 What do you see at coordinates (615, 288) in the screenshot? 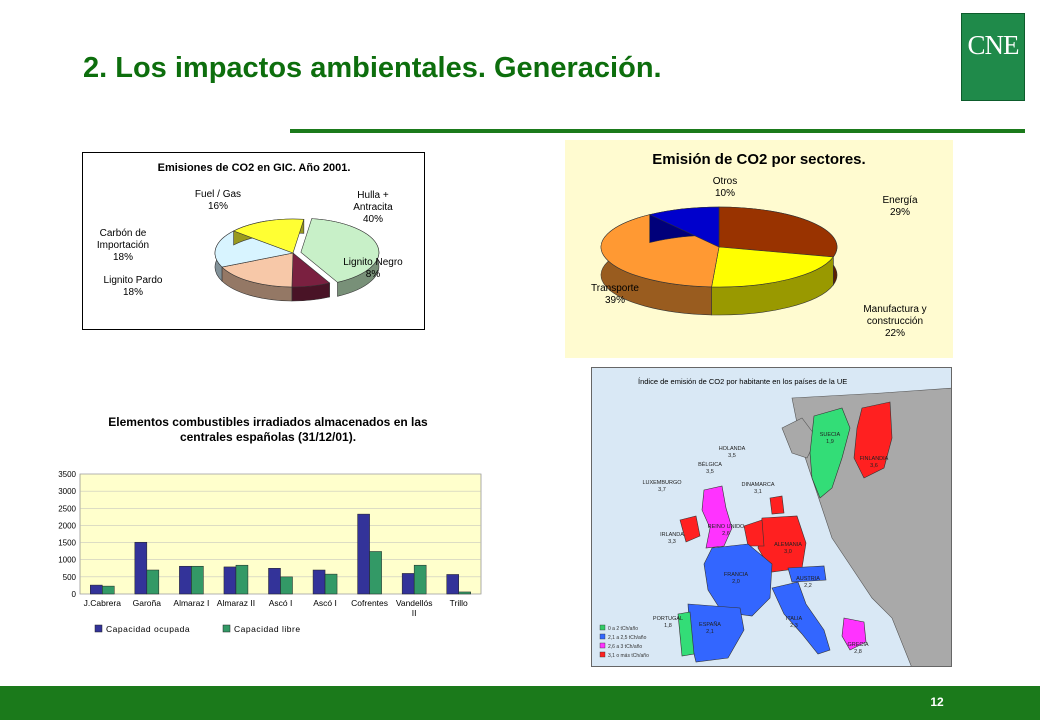
I see `pie2-label-3-1: Transporte` at bounding box center [615, 288].